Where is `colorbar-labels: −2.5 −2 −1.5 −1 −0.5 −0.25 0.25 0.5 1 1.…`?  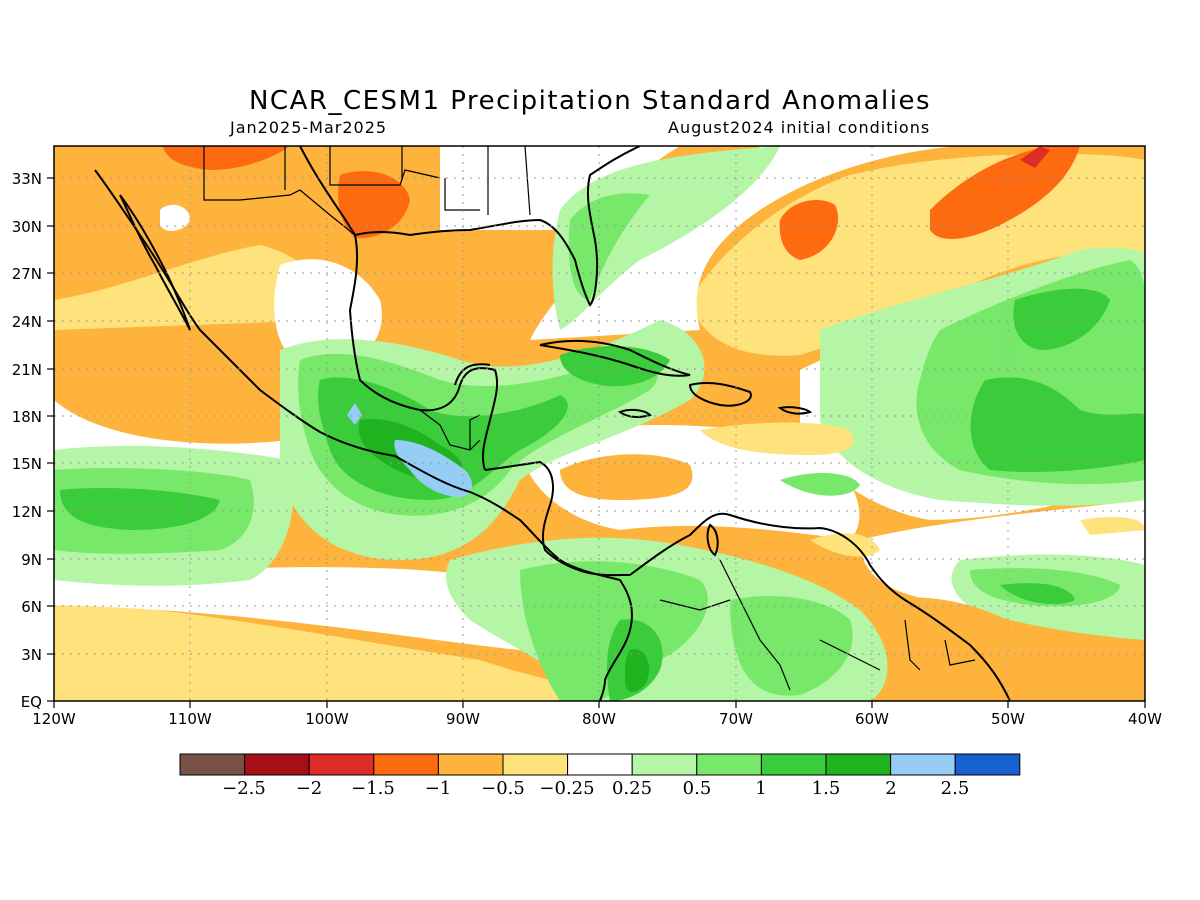
colorbar-labels: −2.5 −2 −1.5 −1 −0.5 −0.25 0.25 0.5 1 1.… is located at coordinates (595, 788).